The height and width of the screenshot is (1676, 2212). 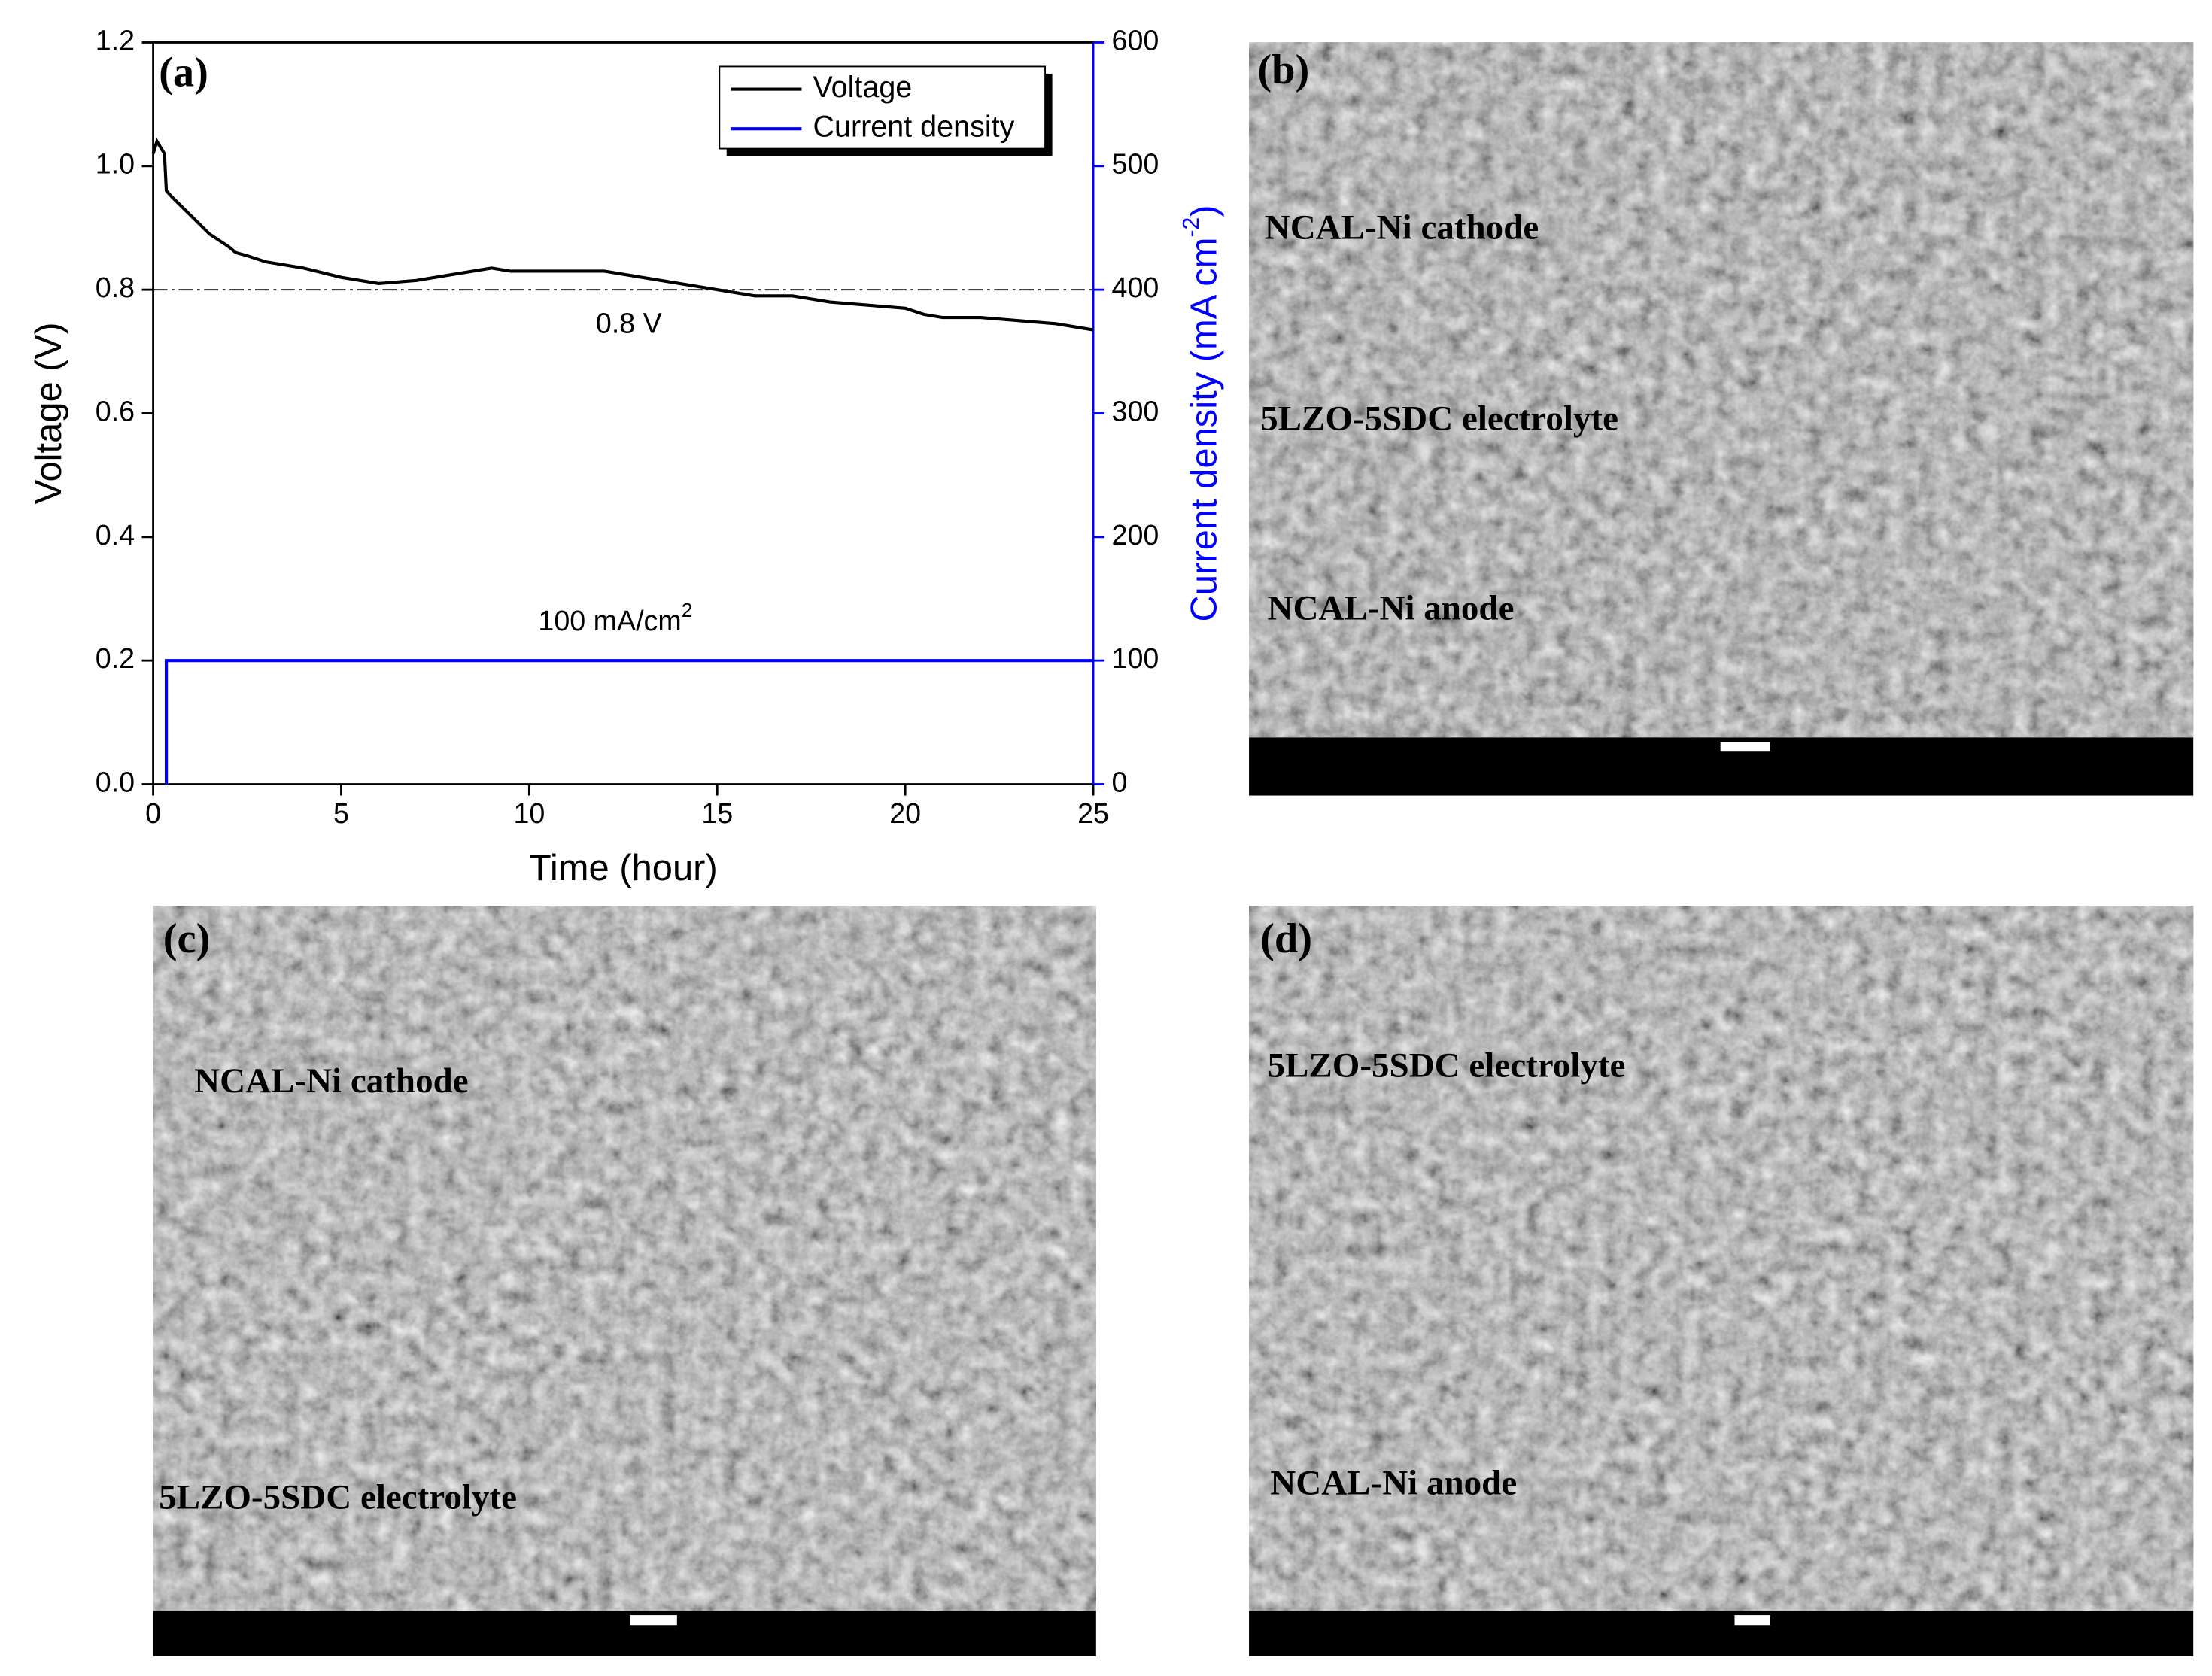 I want to click on x-tick-label: 25, so click(x=1093, y=813).